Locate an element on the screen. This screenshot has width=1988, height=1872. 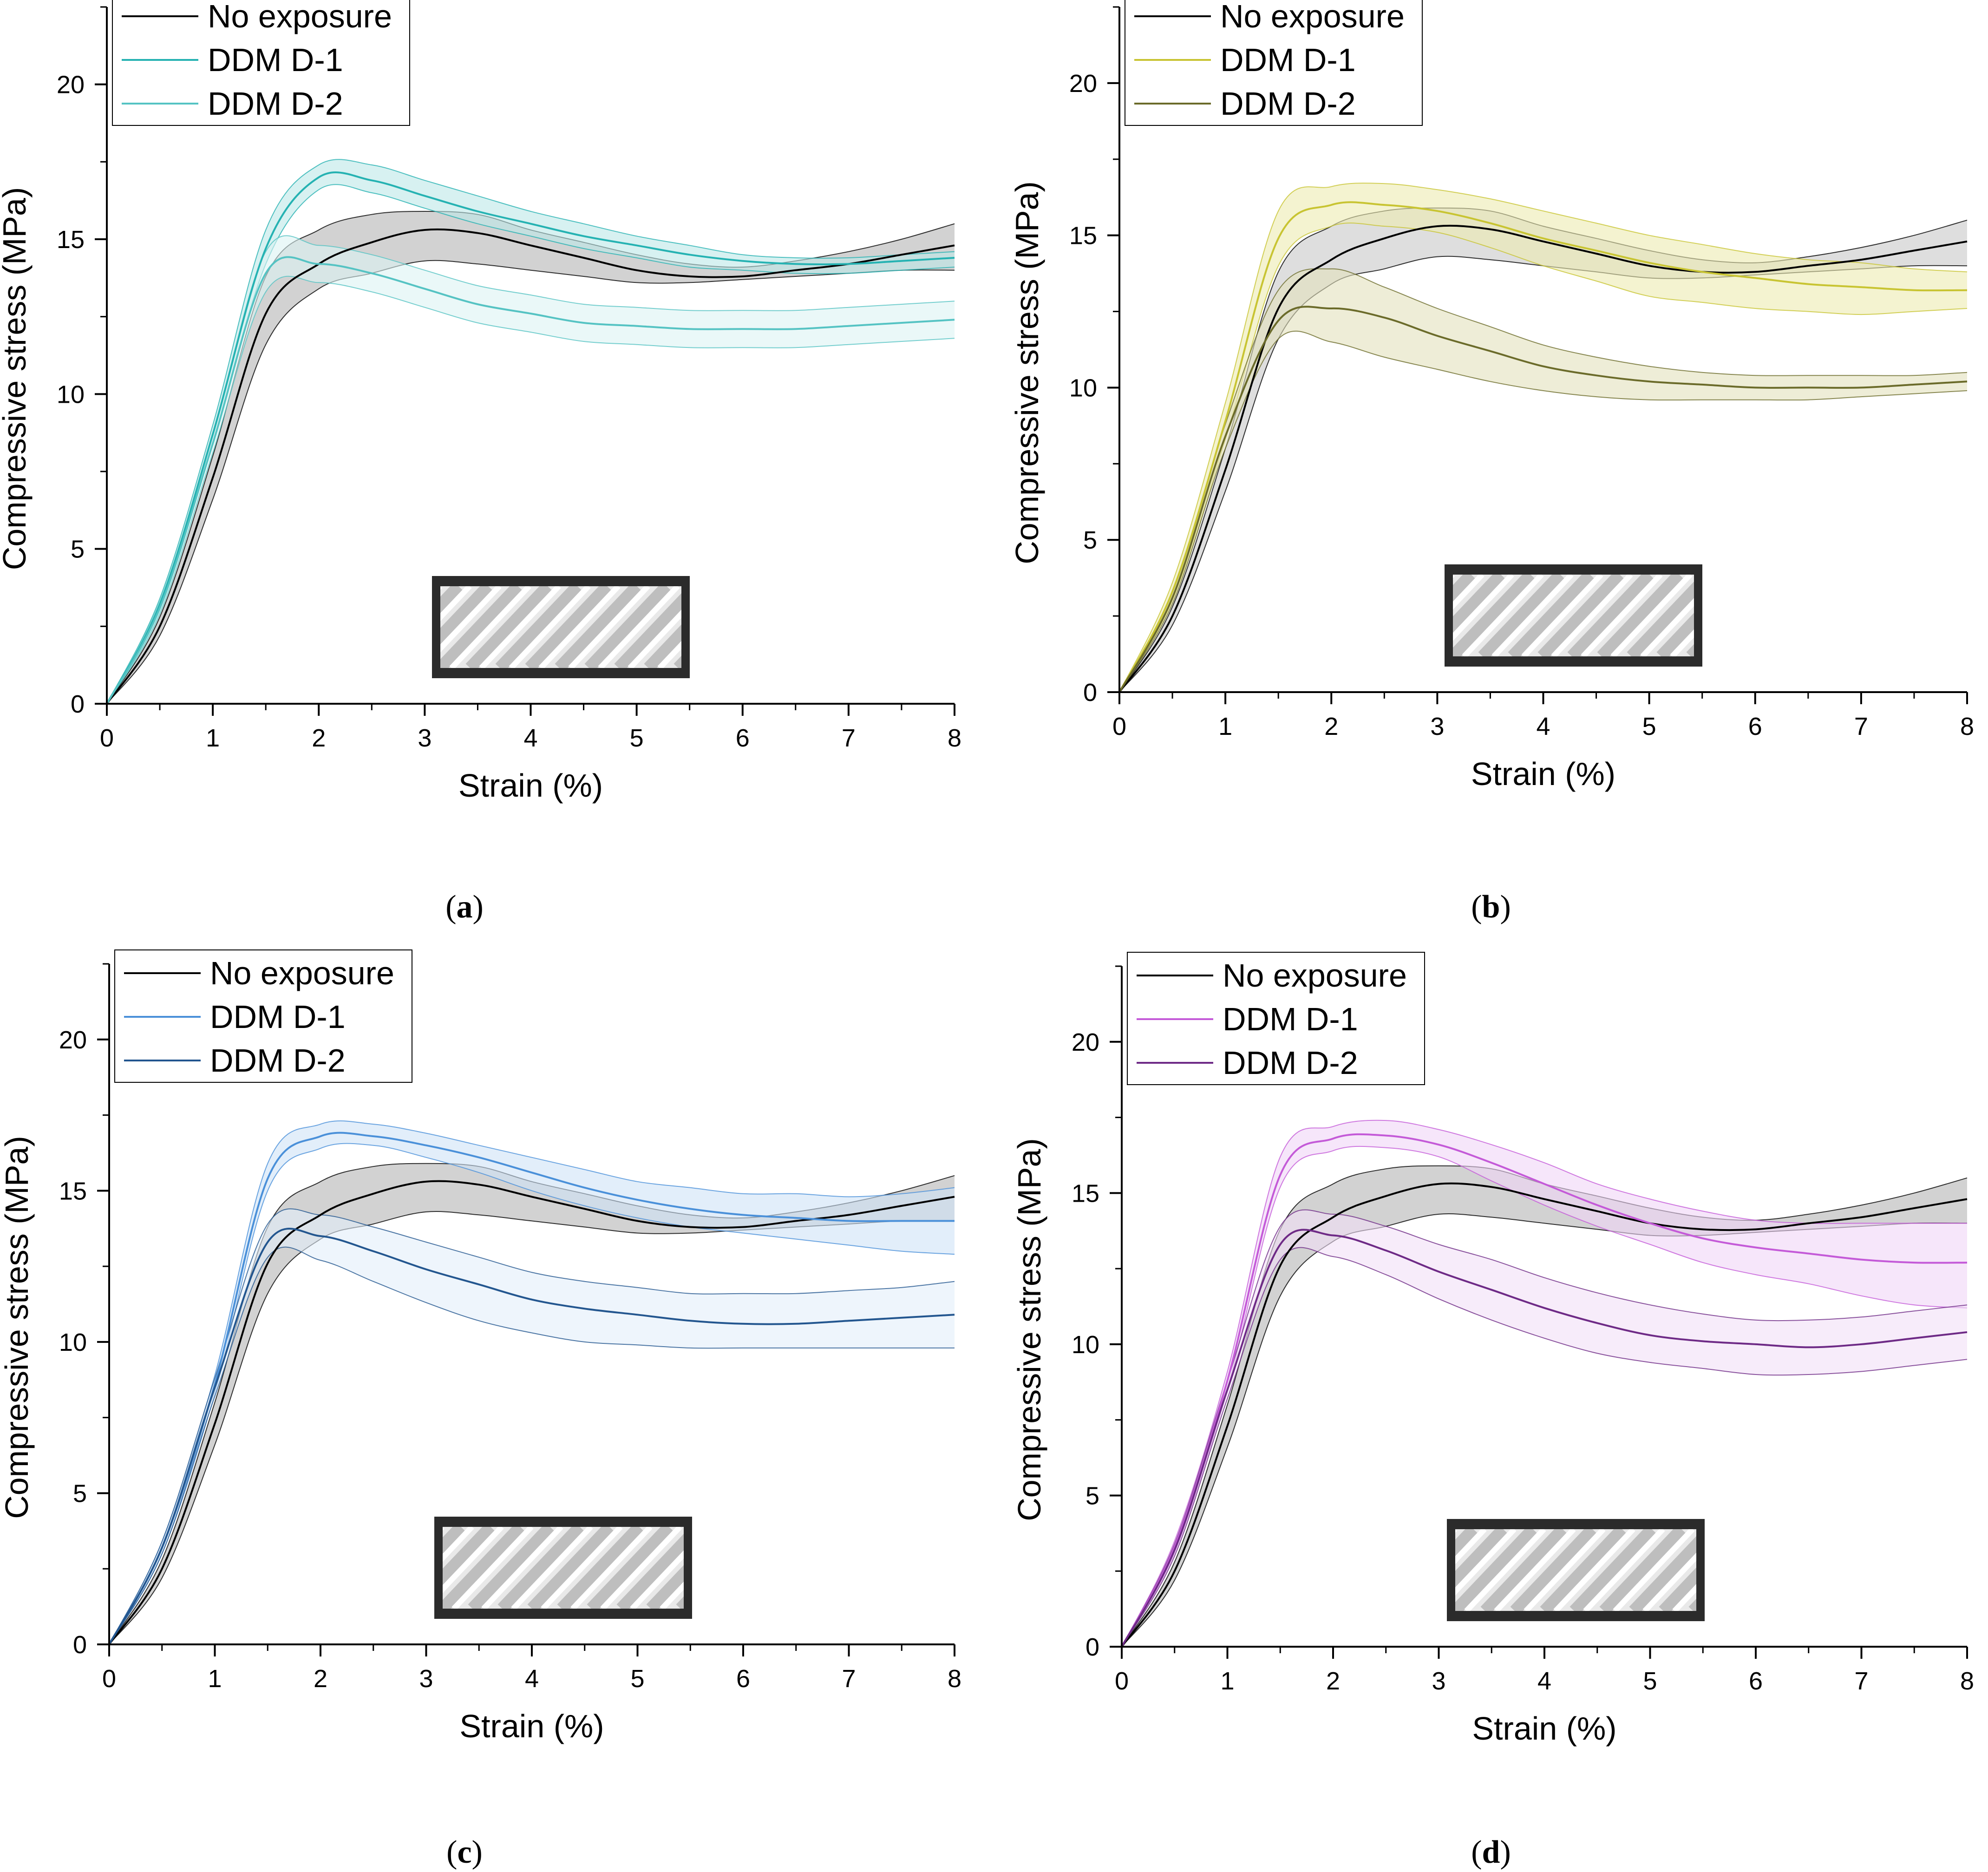
y-tick-label: 10 is located at coordinates (73, 1342).